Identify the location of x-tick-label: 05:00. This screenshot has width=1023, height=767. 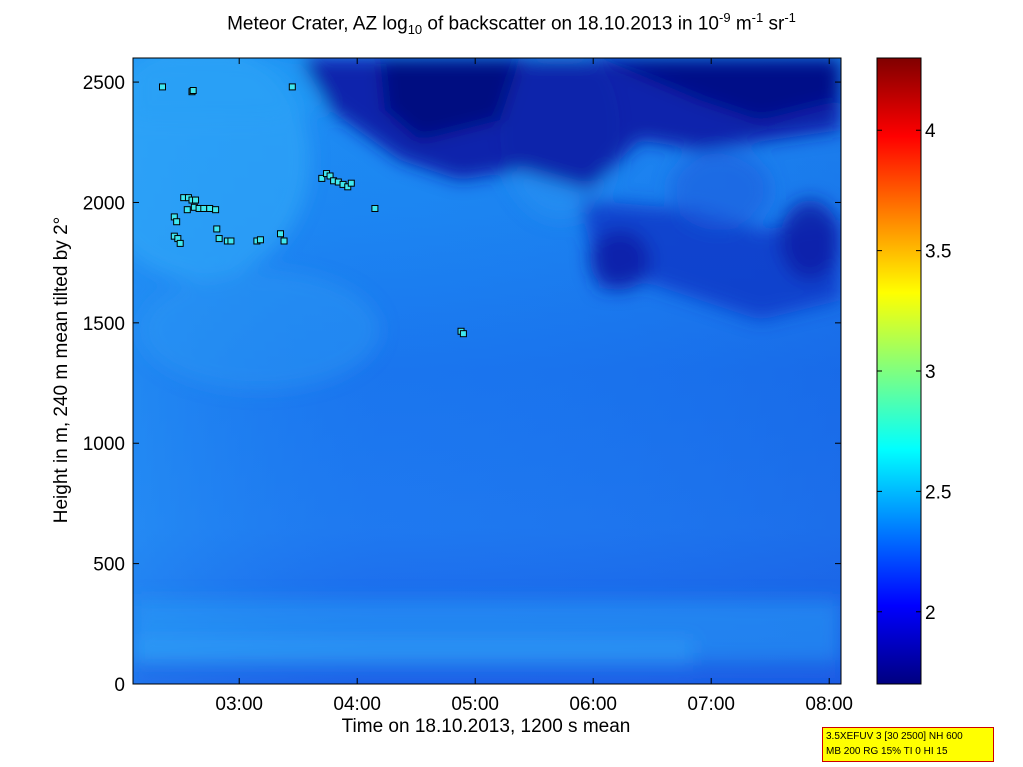
(475, 704).